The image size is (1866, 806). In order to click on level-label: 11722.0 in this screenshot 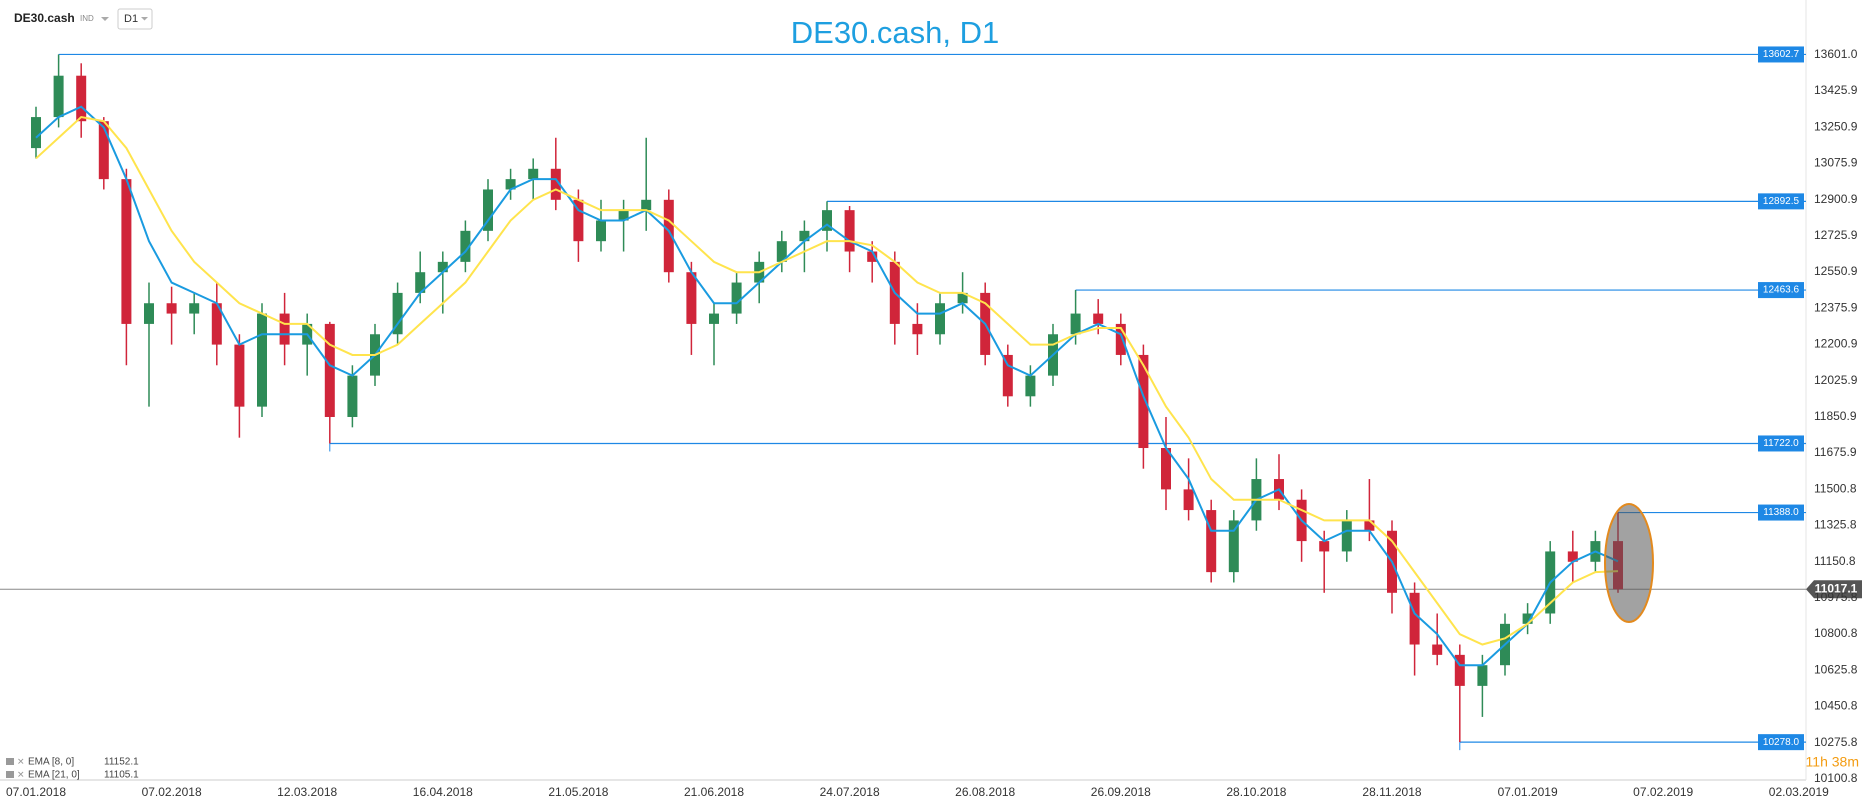, I will do `click(1781, 443)`.